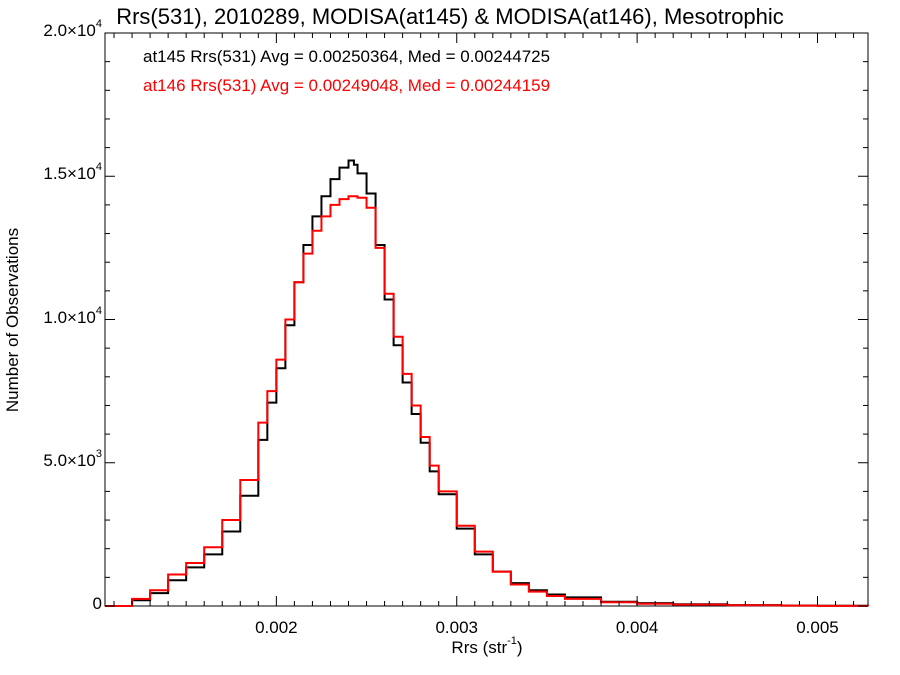 Image resolution: width=900 pixels, height=675 pixels. I want to click on y-tick-label-3: 1.5×10⁴, so click(72, 172).